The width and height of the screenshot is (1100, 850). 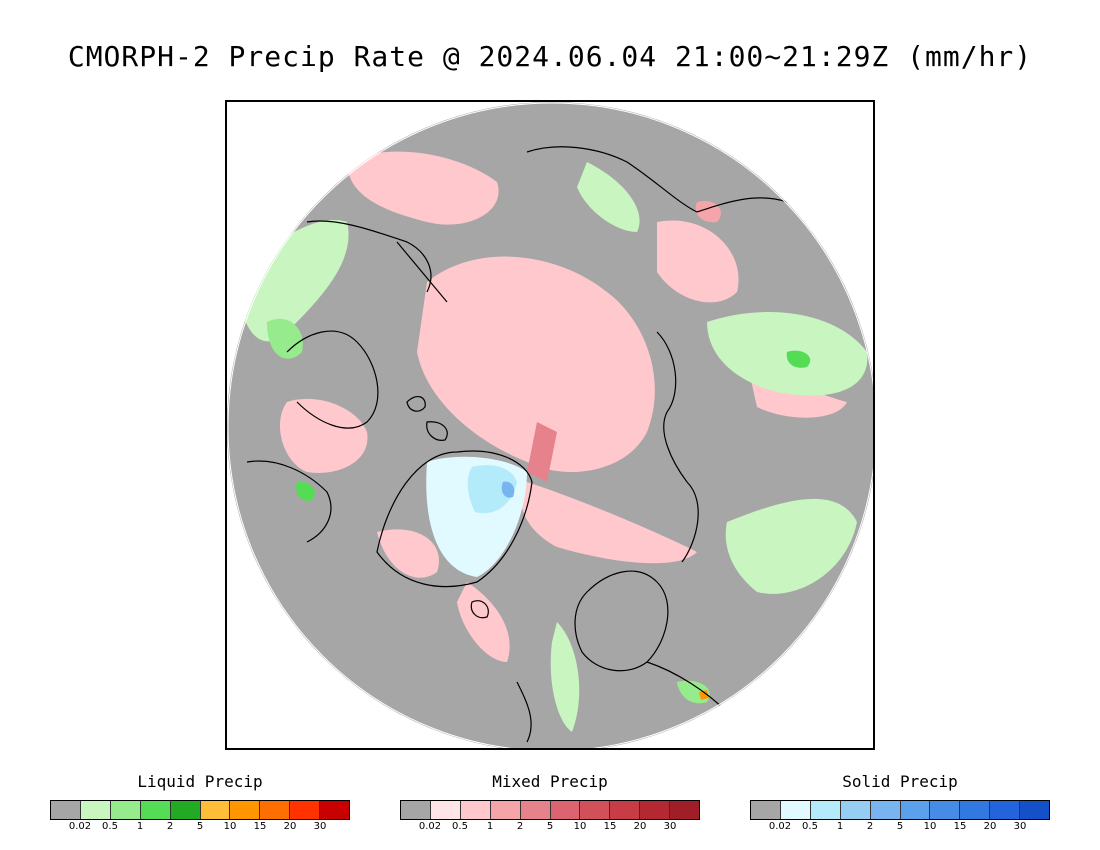 I want to click on legend-title: Liquid Precip, so click(x=200, y=781).